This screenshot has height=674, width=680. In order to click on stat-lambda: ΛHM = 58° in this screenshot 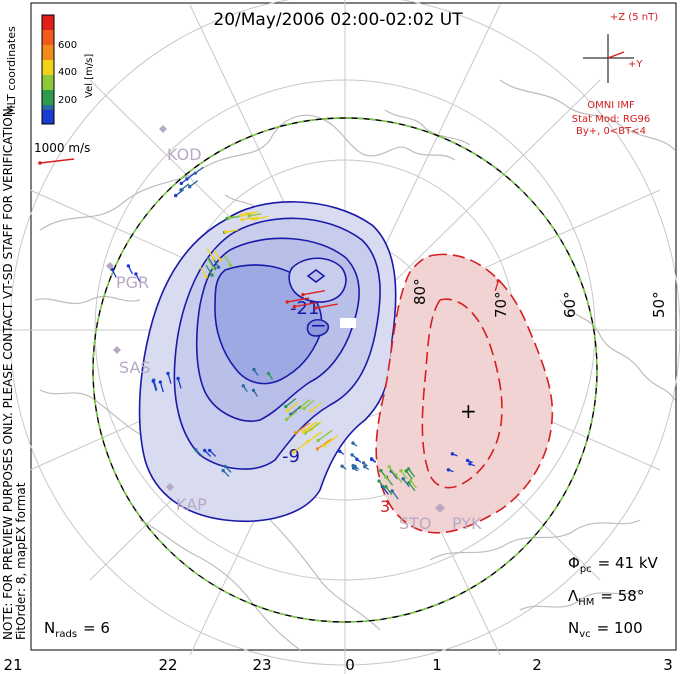, I will do `click(606, 597)`.